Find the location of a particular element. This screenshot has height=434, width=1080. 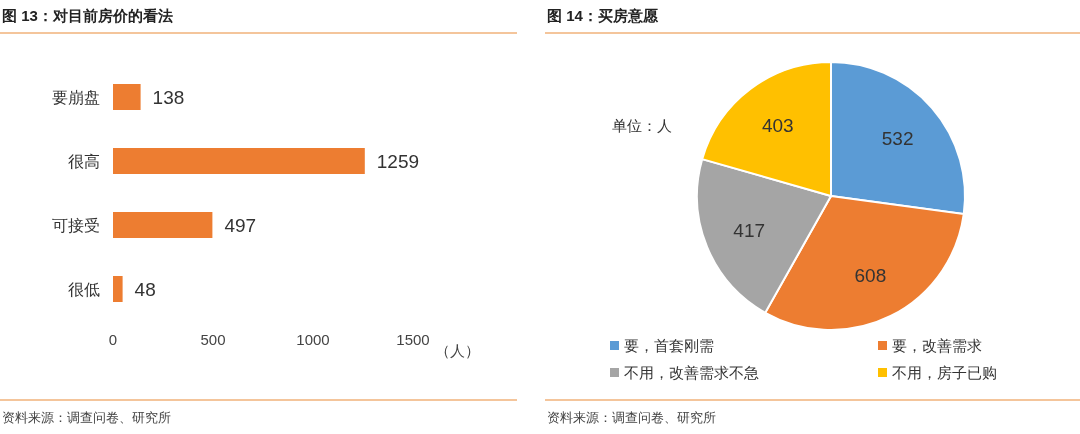

legend-label: 不用，房子已购 is located at coordinates (944, 372).